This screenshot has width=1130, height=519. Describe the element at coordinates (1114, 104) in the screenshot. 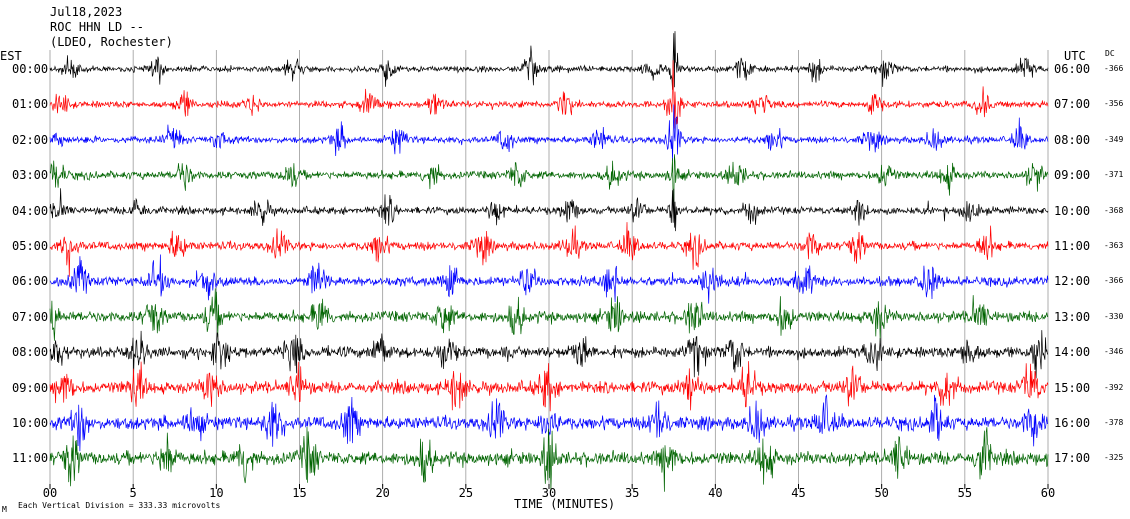

I see `dc-offset-value: -356` at that location.